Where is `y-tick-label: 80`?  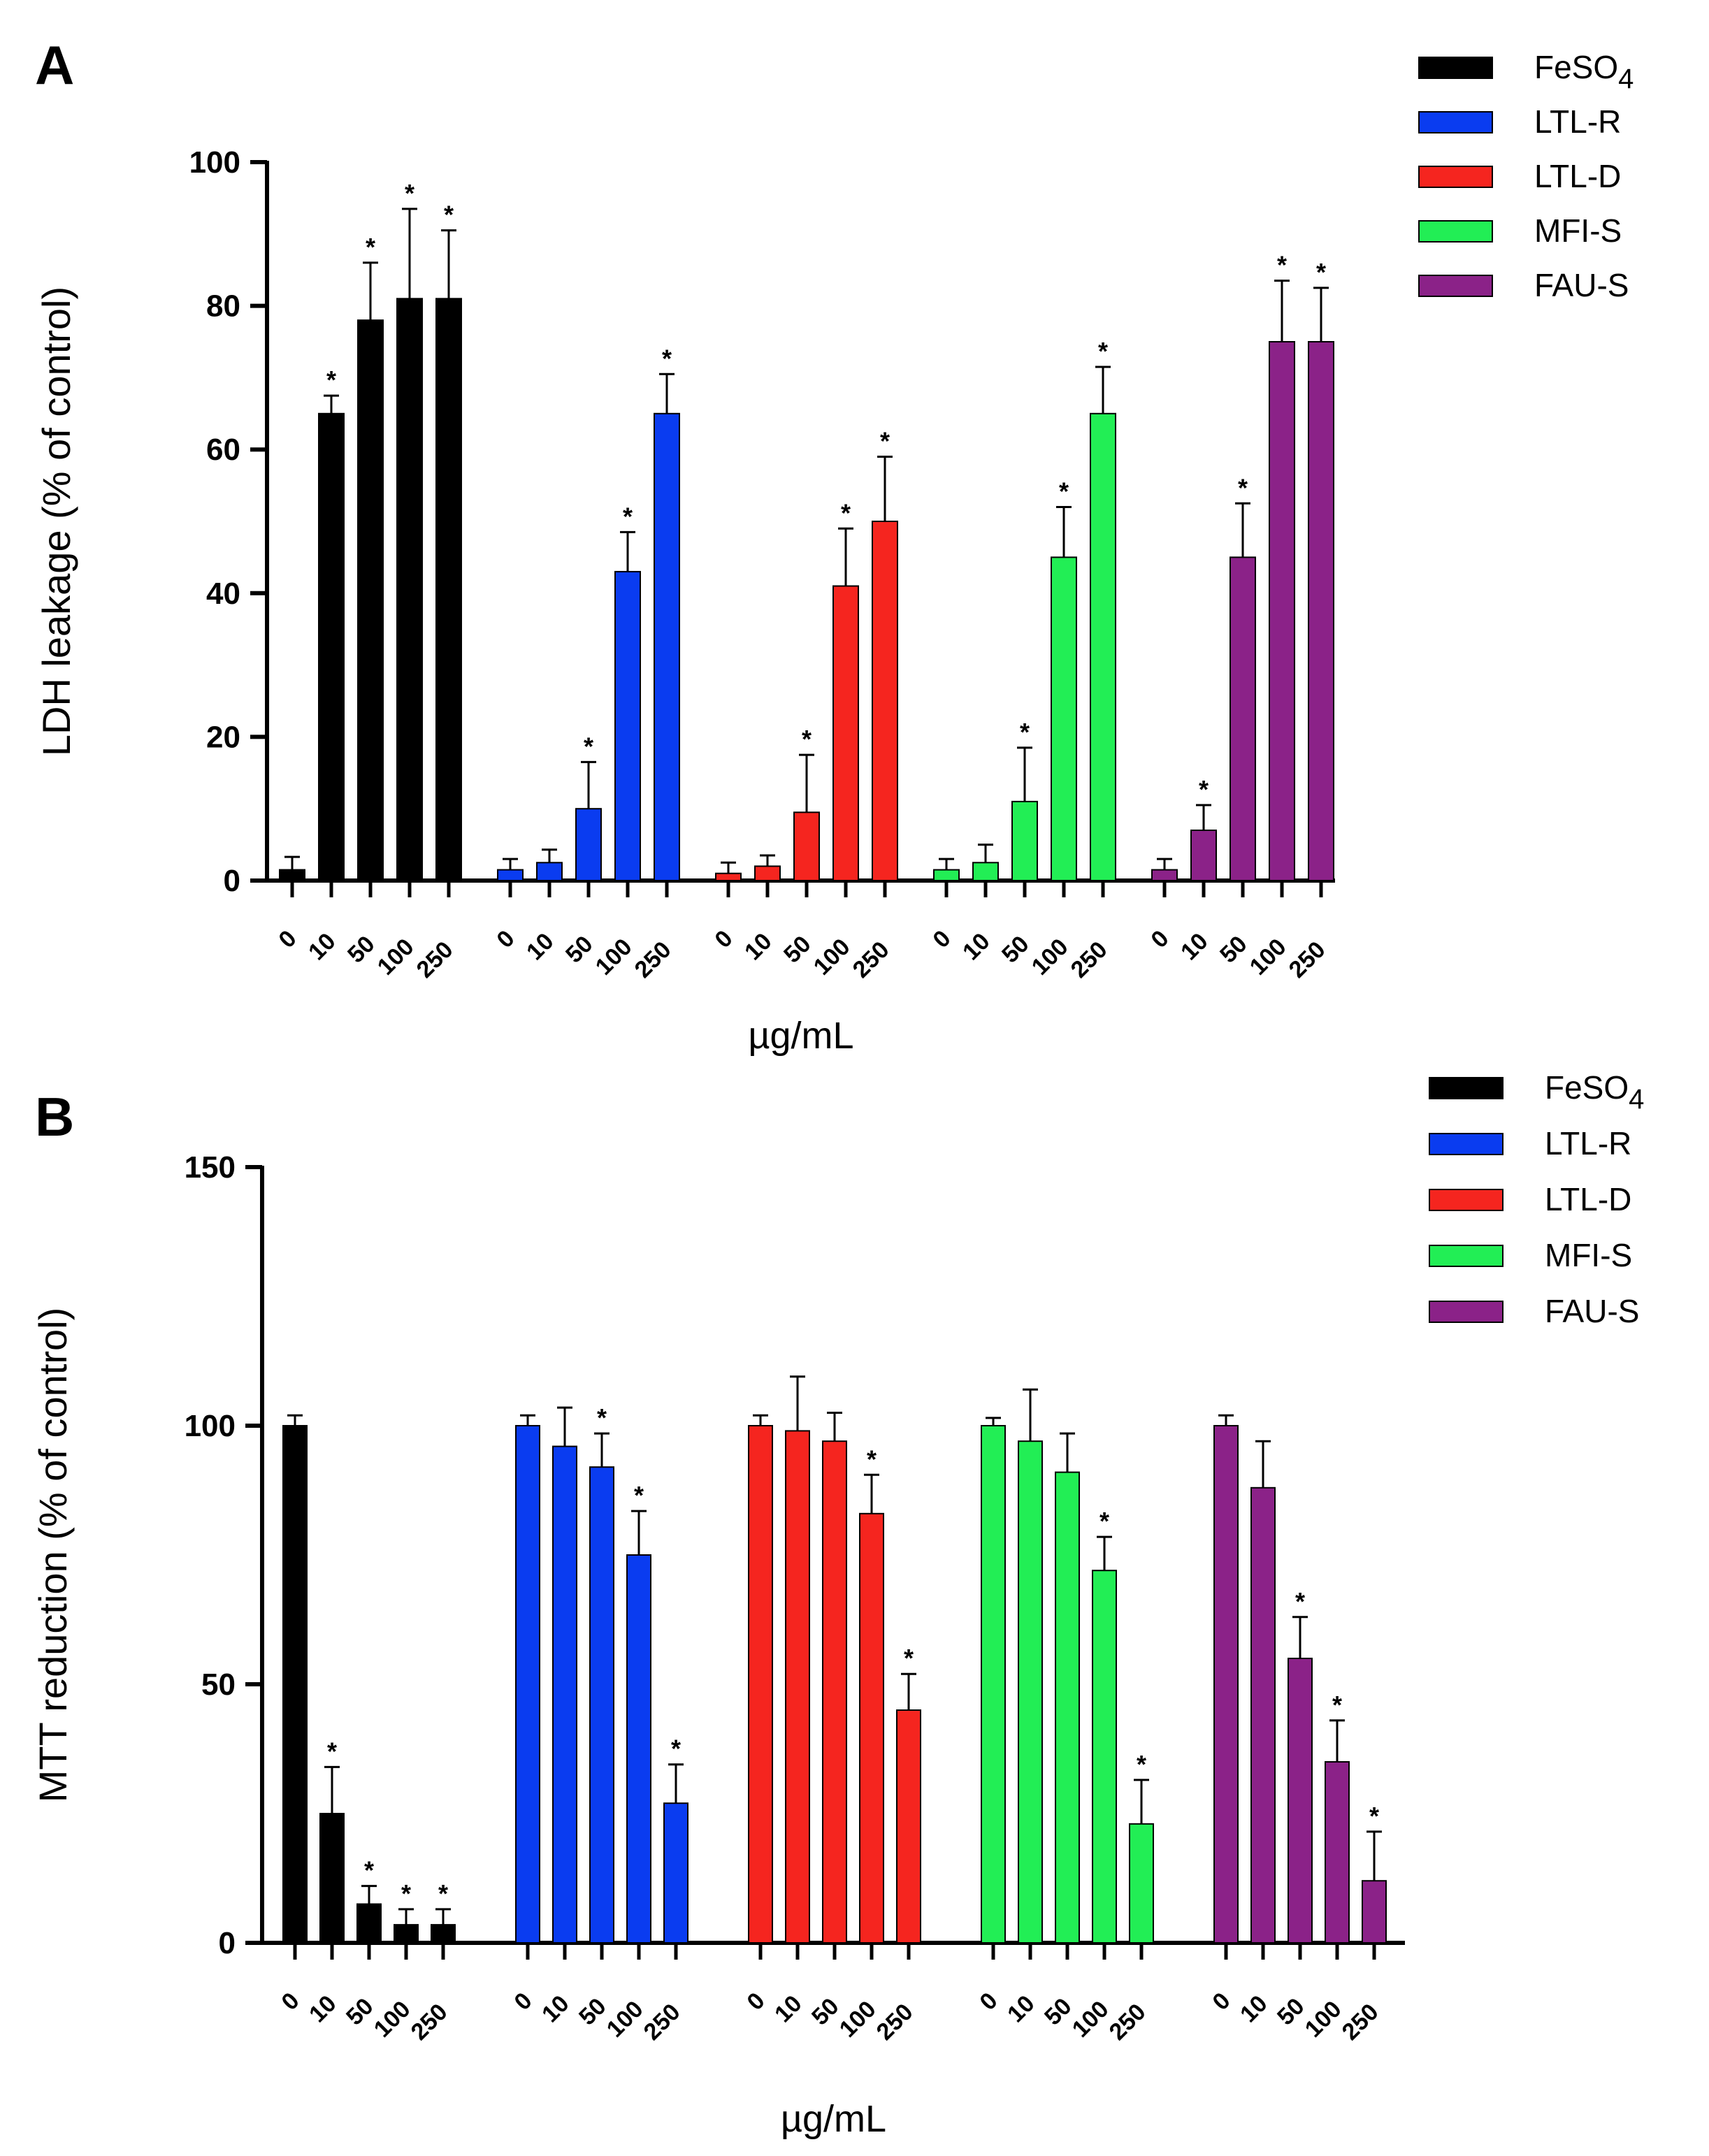 y-tick-label: 80 is located at coordinates (223, 306).